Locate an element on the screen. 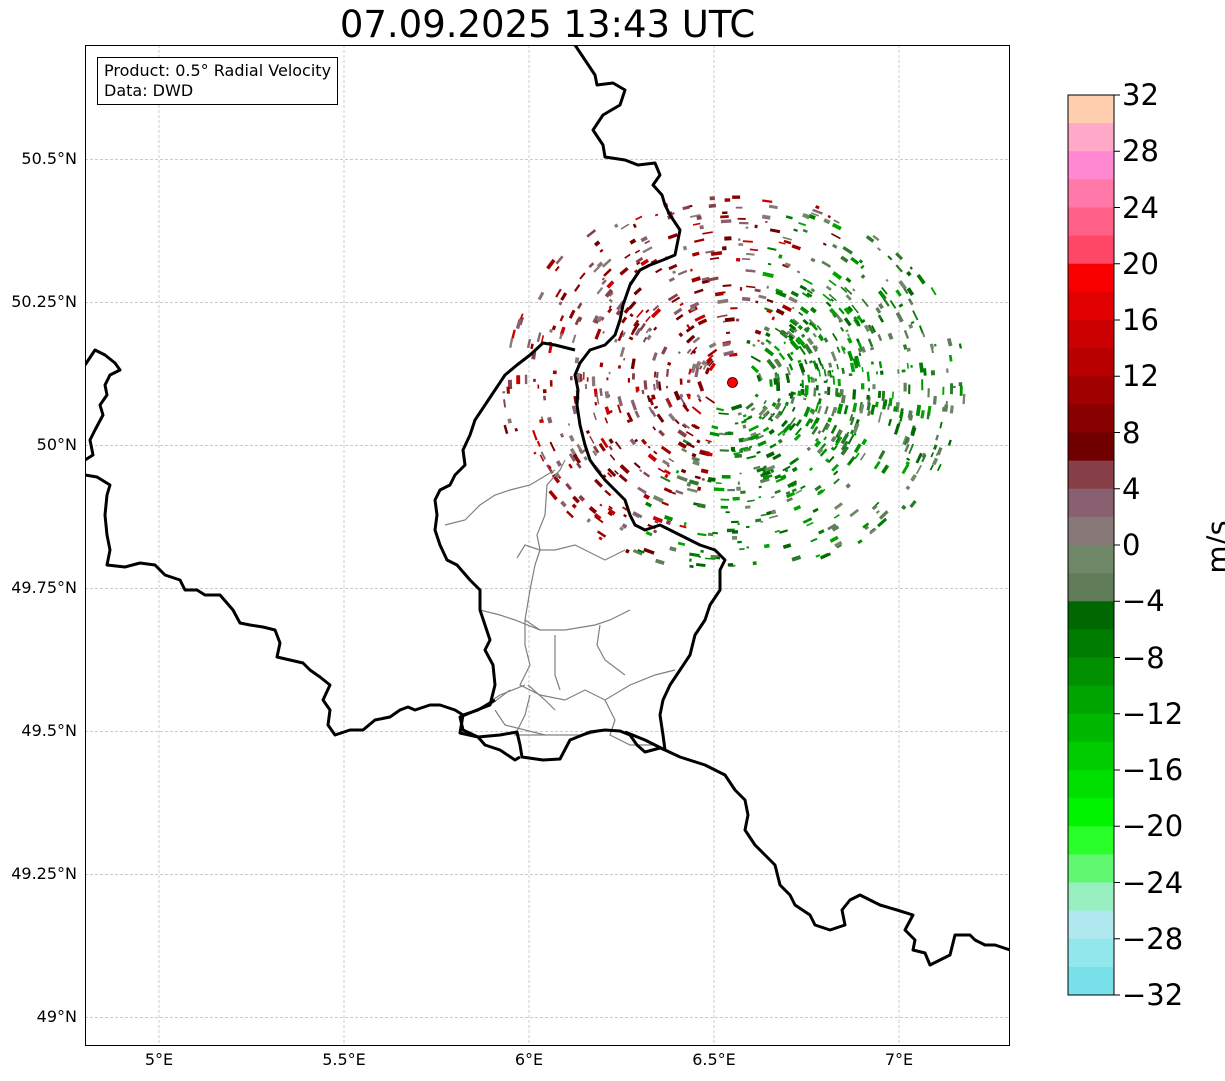 This screenshot has width=1225, height=1081. country-border-be-nl is located at coordinates (103, 405).